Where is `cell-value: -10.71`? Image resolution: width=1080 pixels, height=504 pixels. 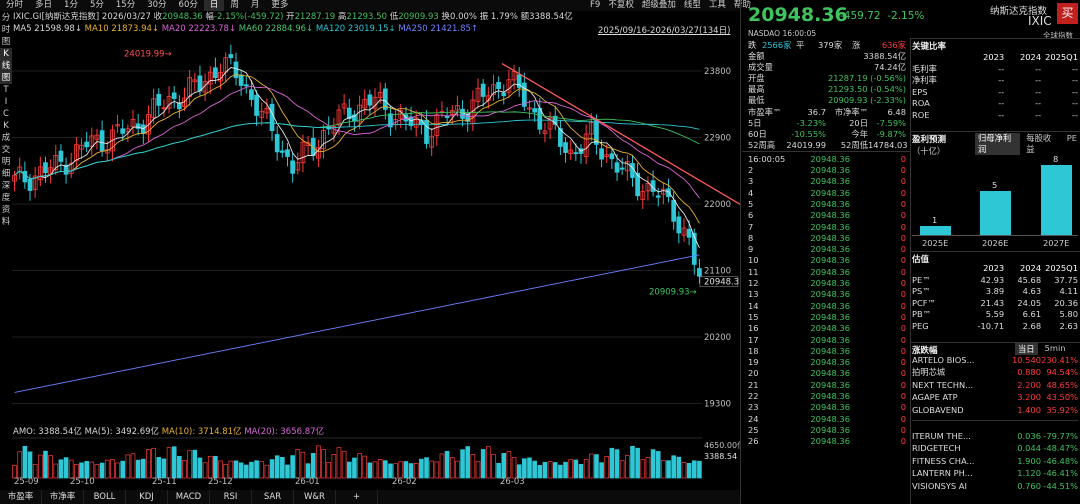
cell-value: -10.71 is located at coordinates (991, 325).